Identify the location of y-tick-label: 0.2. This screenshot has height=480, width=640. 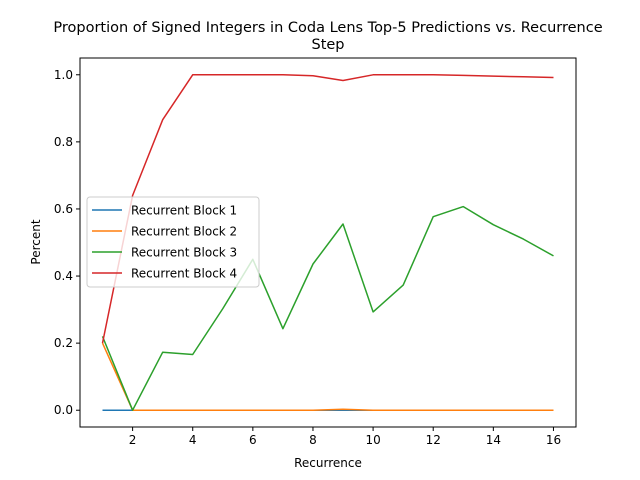
(63, 343).